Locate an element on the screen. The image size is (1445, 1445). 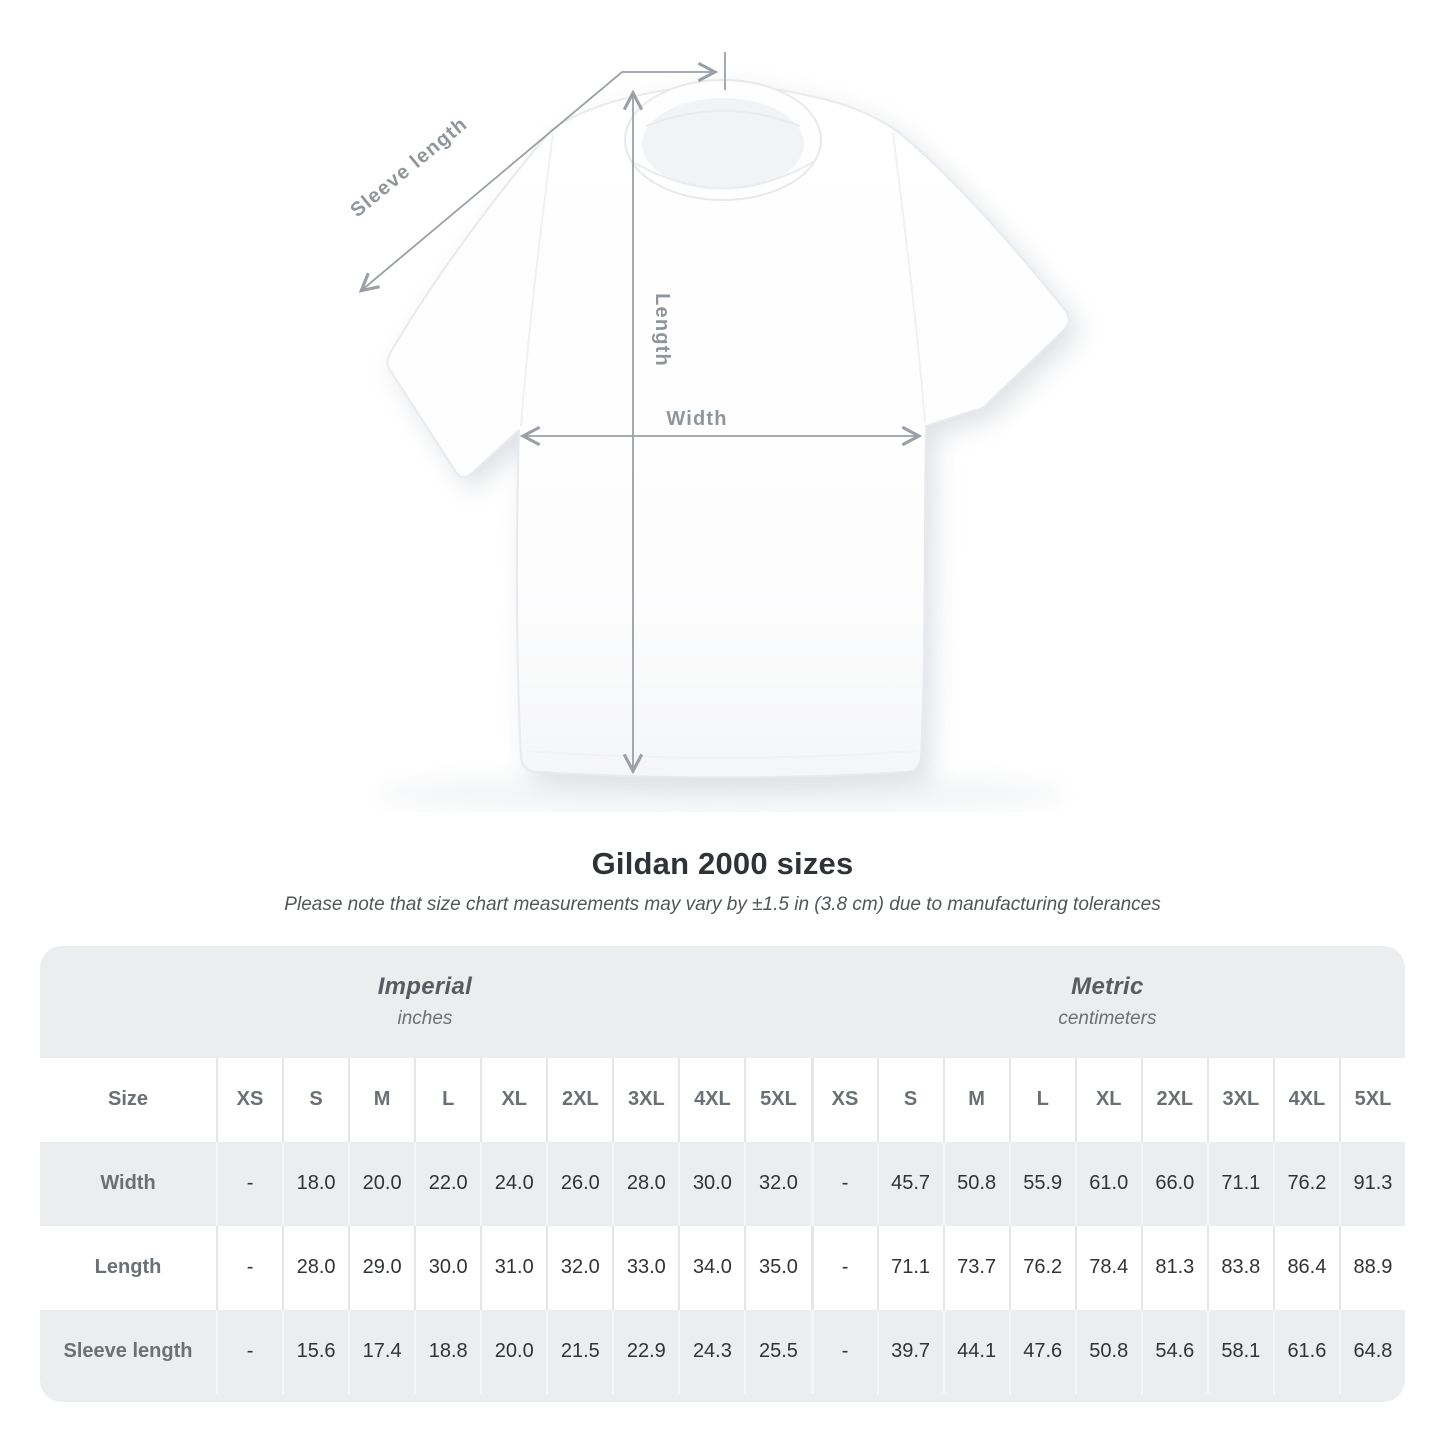
imperial-unit: inches is located at coordinates (425, 1019).